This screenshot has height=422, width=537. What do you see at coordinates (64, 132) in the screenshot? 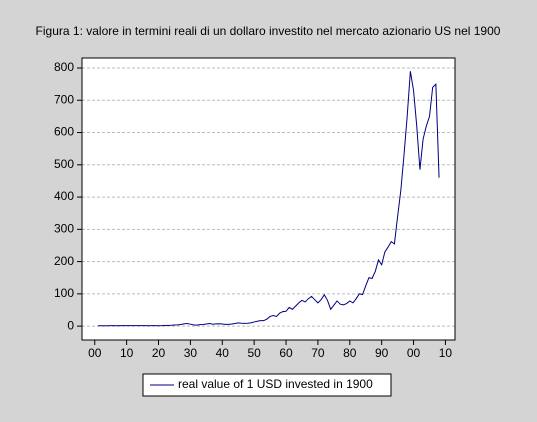
I see `y-tick-label: 600` at bounding box center [64, 132].